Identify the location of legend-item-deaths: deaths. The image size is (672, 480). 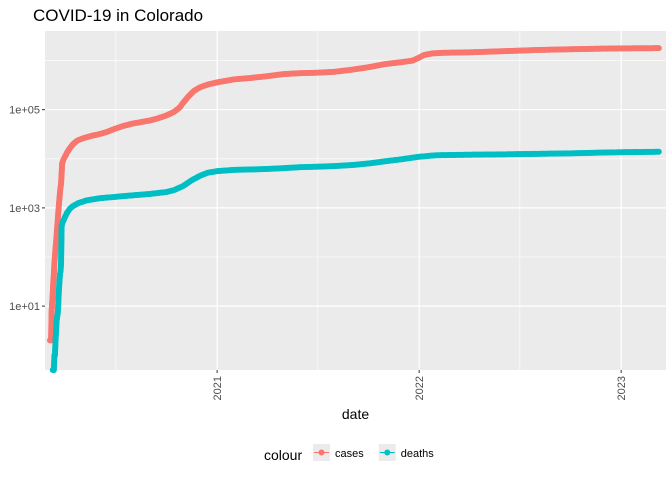
(406, 452).